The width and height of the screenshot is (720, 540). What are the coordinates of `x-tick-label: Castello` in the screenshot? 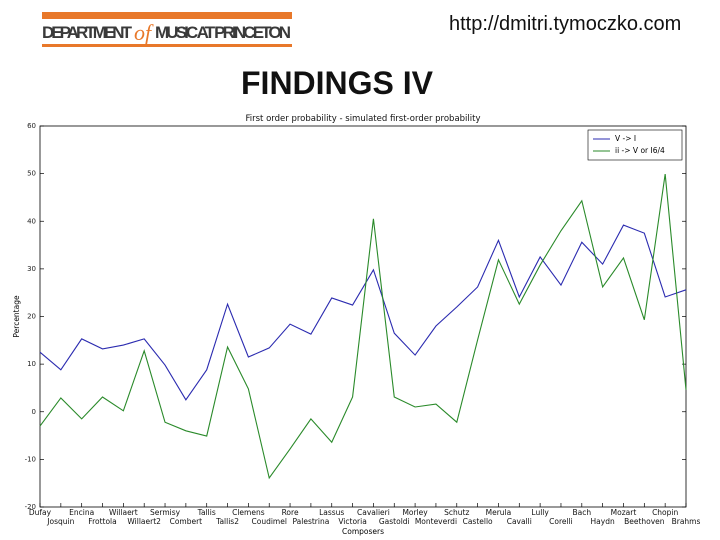 It's located at (478, 521).